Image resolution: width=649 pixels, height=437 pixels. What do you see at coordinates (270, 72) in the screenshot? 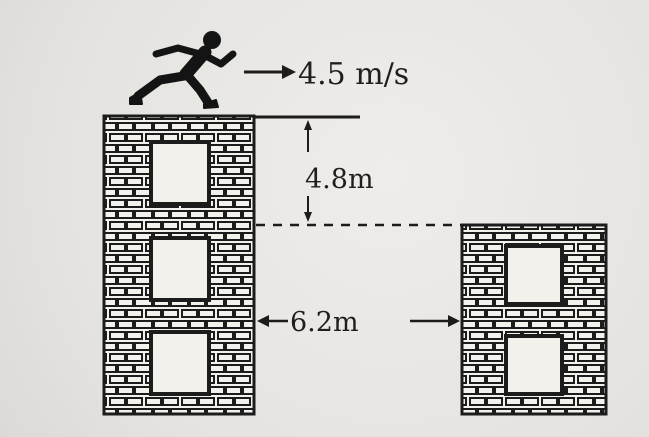
I see `velocity-arrow` at bounding box center [270, 72].